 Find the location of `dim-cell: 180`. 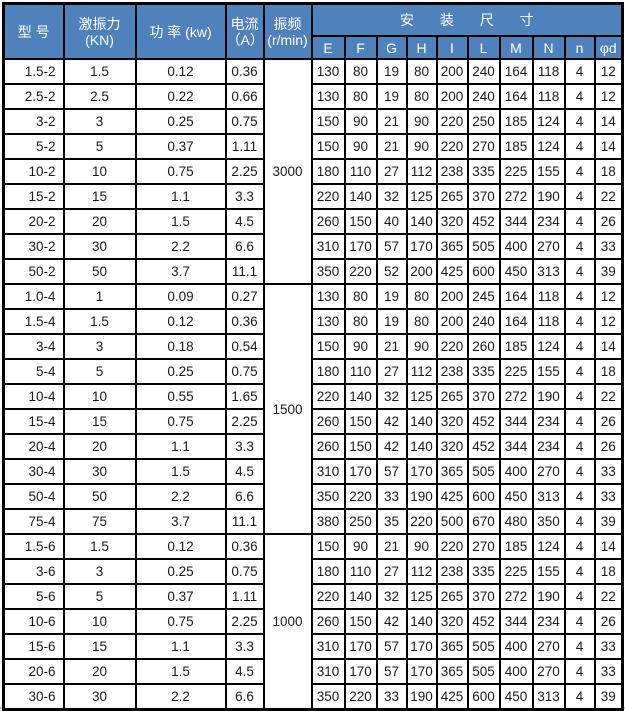

dim-cell: 180 is located at coordinates (328, 371).